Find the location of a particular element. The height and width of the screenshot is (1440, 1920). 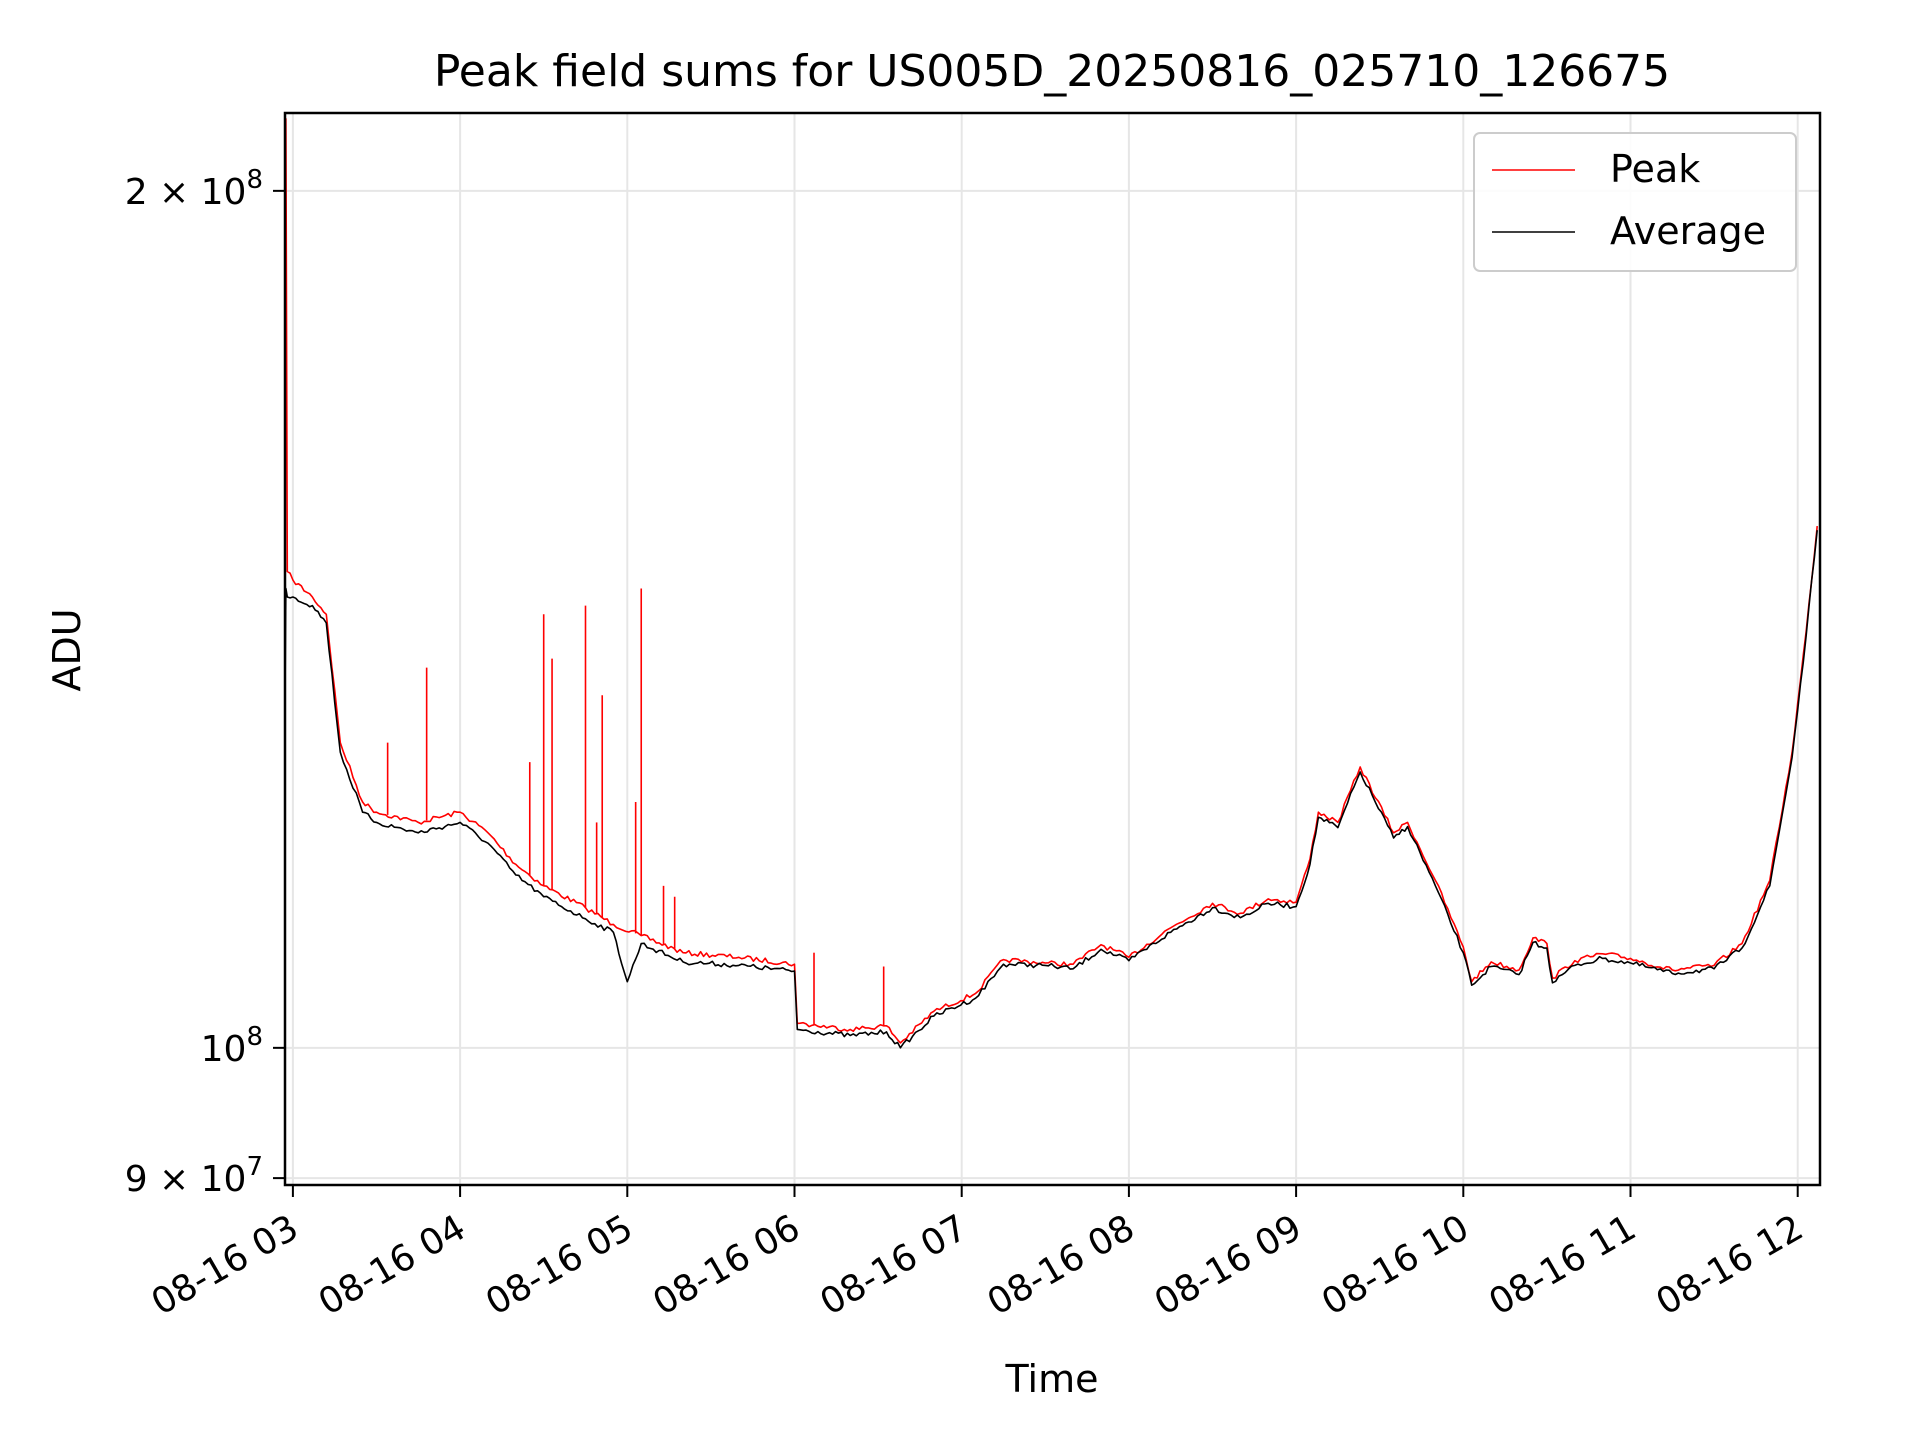

y-tick-mantissa: 2 is located at coordinates (136, 192).